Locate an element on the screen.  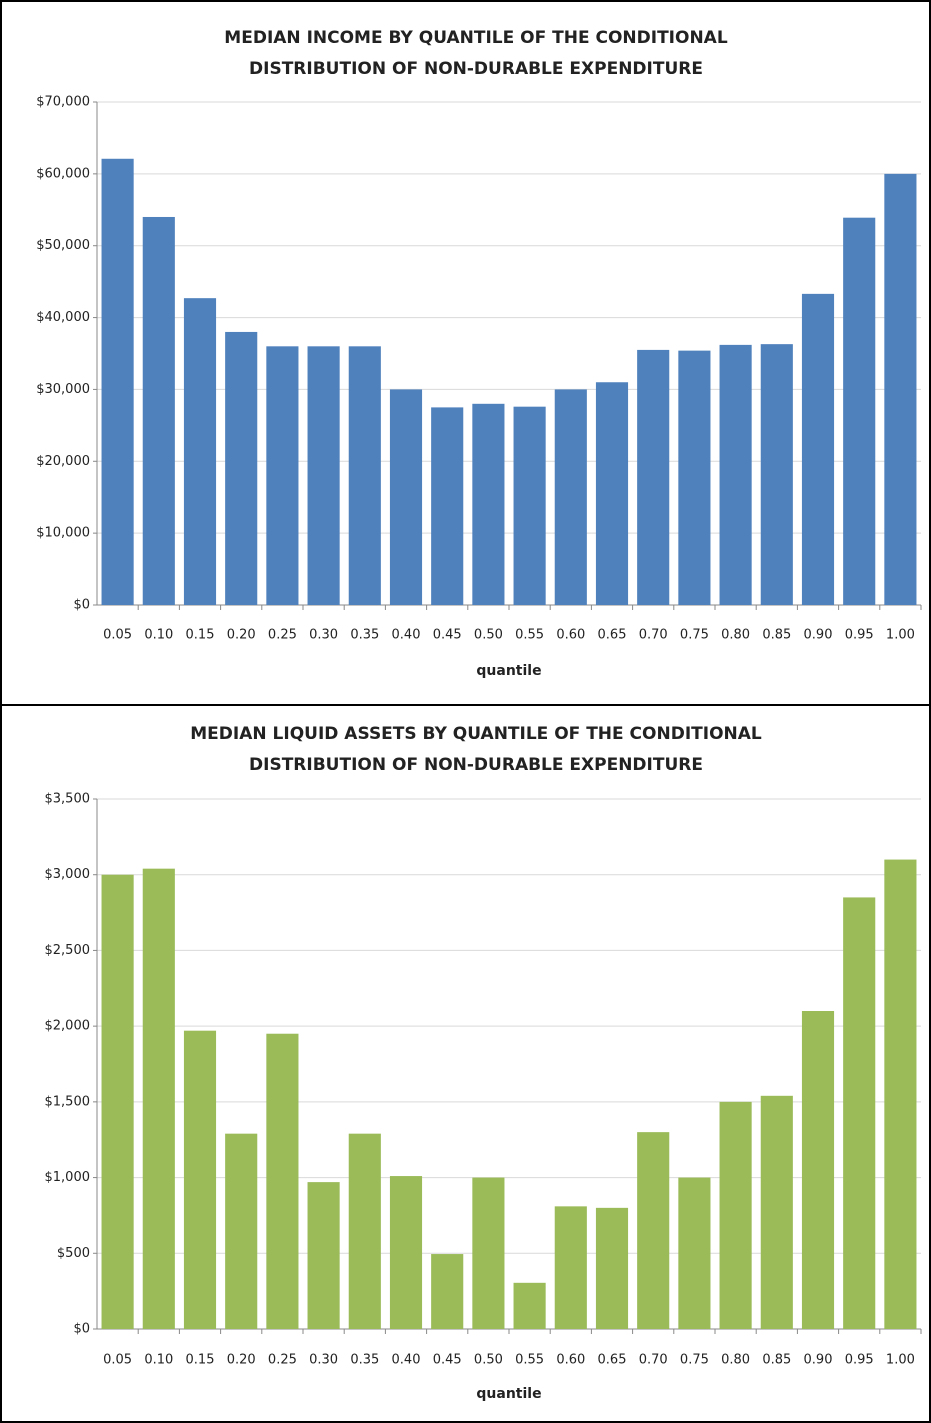
y-tick-label: $50,000 is located at coordinates (63, 245).